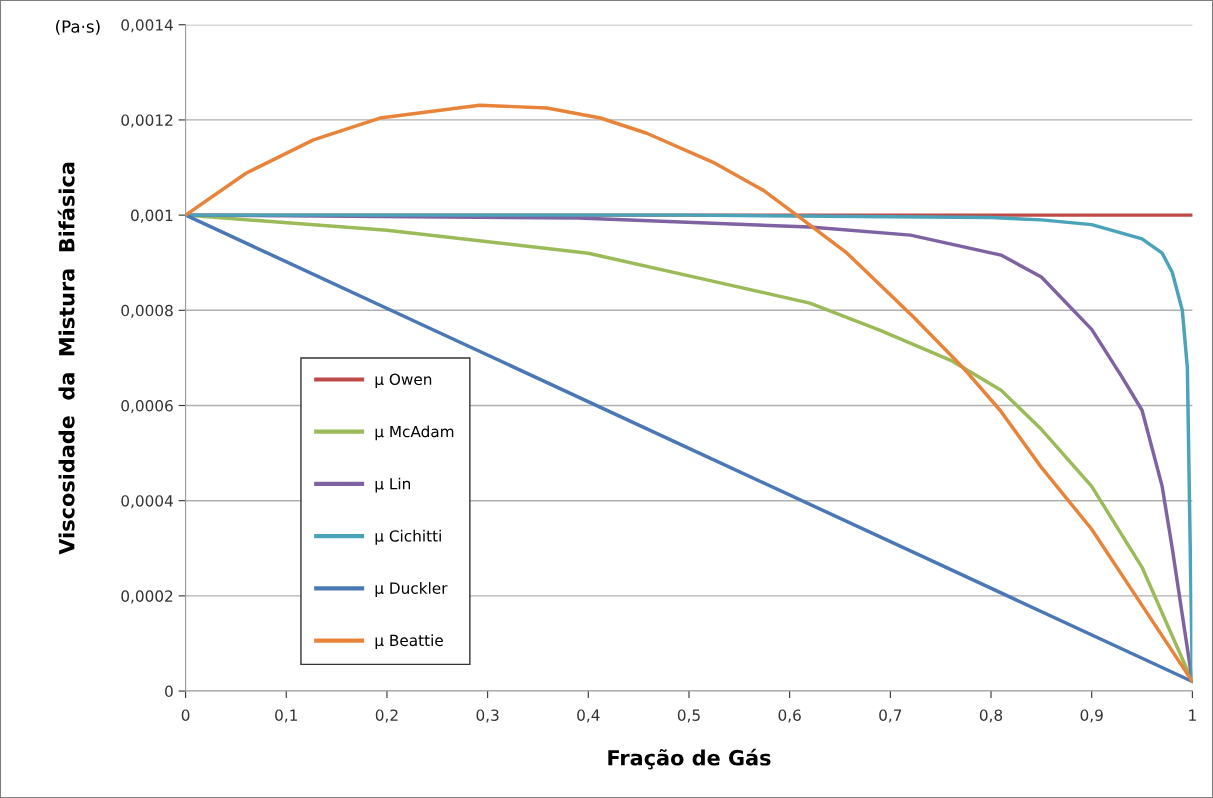 This screenshot has height=798, width=1213. What do you see at coordinates (789, 716) in the screenshot?
I see `x-tick-label: 0,6` at bounding box center [789, 716].